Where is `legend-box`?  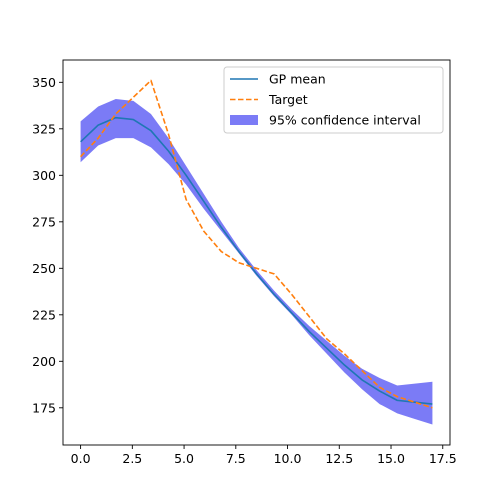
legend-box is located at coordinates (333, 100).